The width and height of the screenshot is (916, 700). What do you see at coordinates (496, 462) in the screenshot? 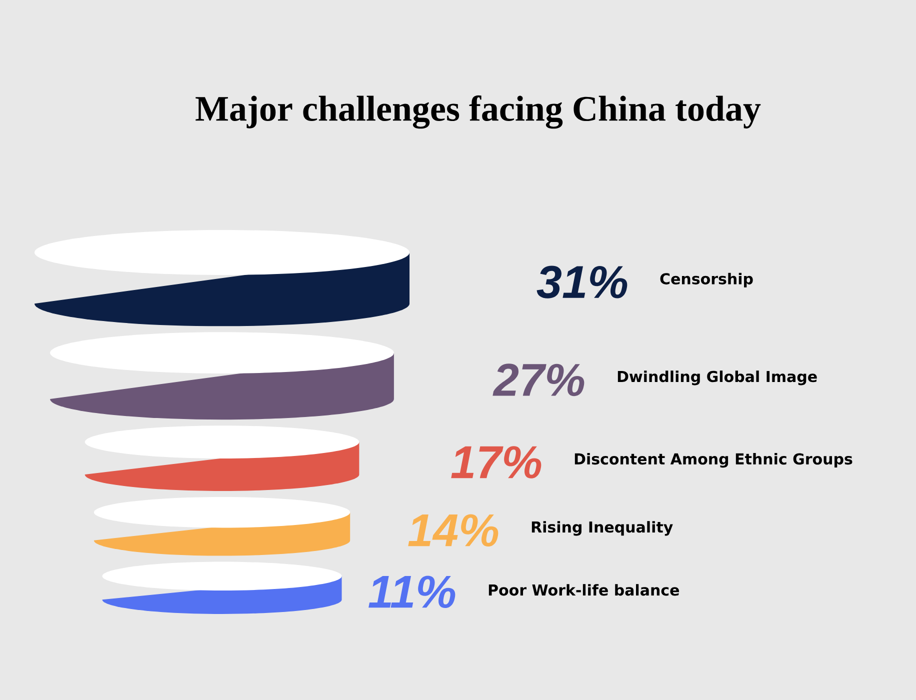
I see `data-label: 17%` at bounding box center [496, 462].